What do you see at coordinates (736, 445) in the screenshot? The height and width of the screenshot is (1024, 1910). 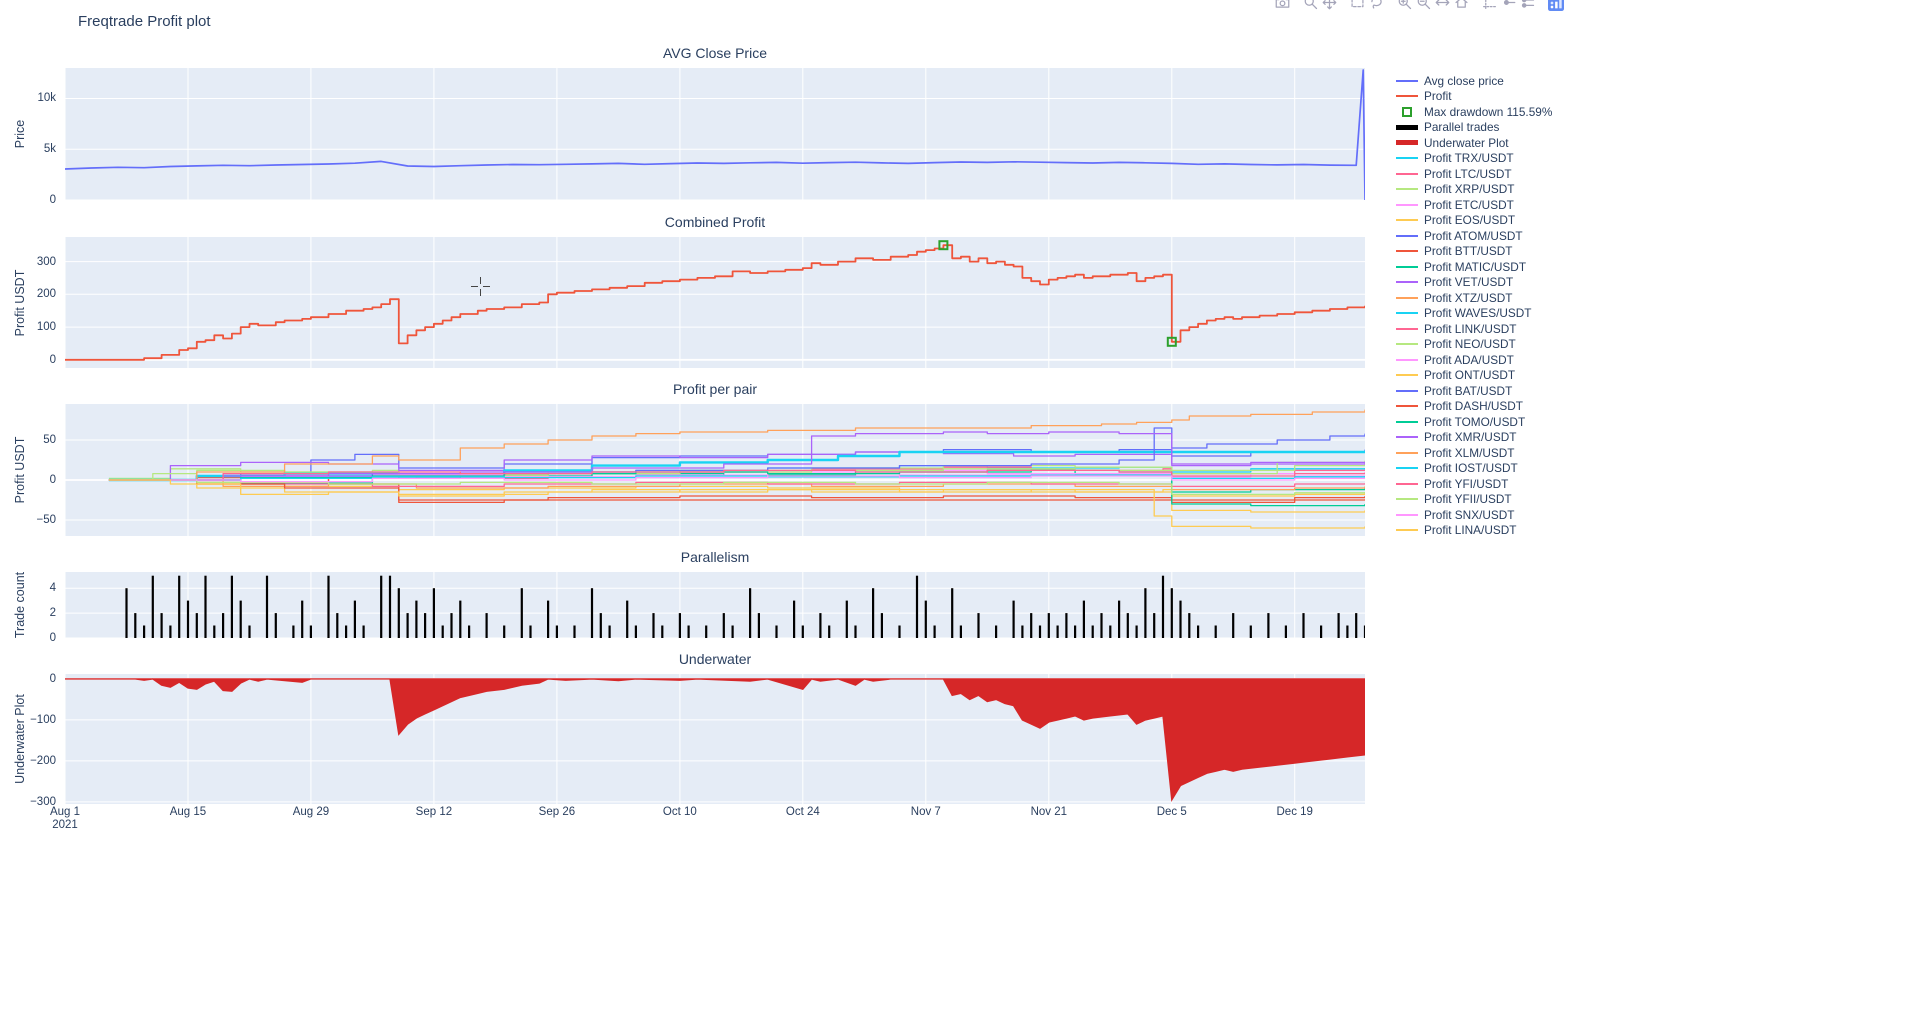 I see `series-XLM/USDT` at bounding box center [736, 445].